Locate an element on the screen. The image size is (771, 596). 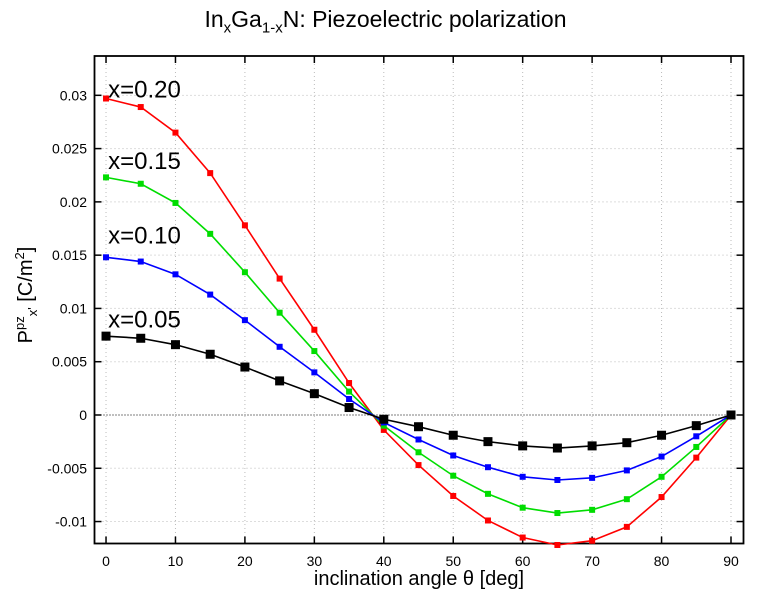
y-axis-label: Ppzx' [C/m2] is located at coordinates (26, 295).